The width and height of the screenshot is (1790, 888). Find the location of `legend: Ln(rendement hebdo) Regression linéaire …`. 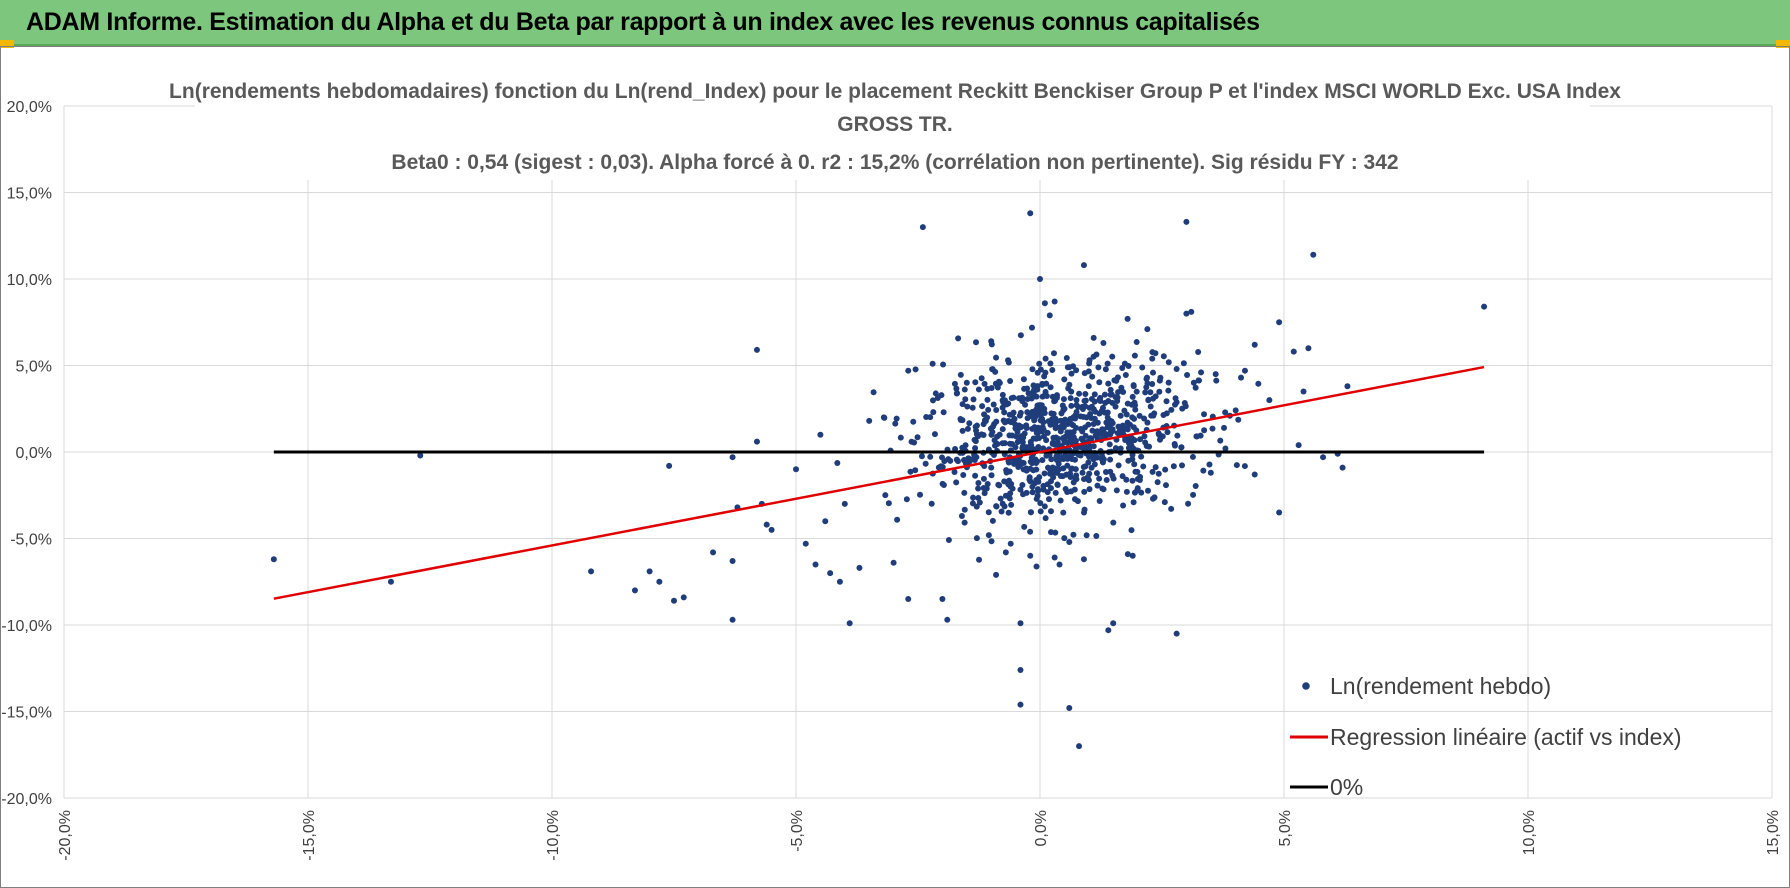

legend: Ln(rendement hebdo) Regression linéaire … is located at coordinates (1486, 736).